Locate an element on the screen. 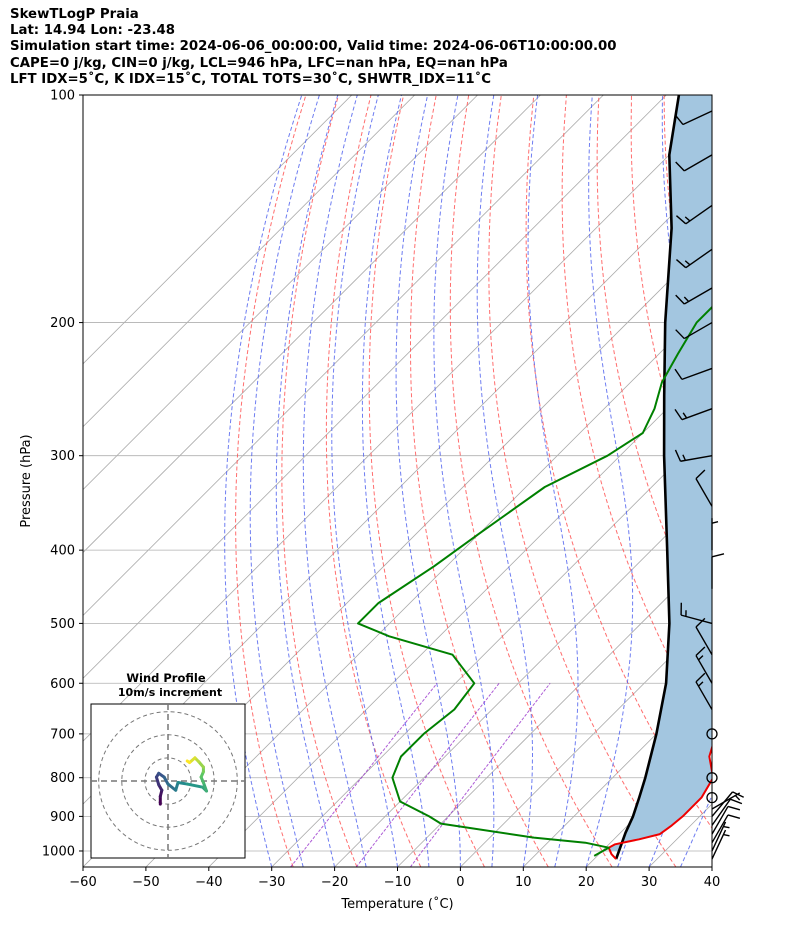  x-tick-label: 20 is located at coordinates (586, 882).